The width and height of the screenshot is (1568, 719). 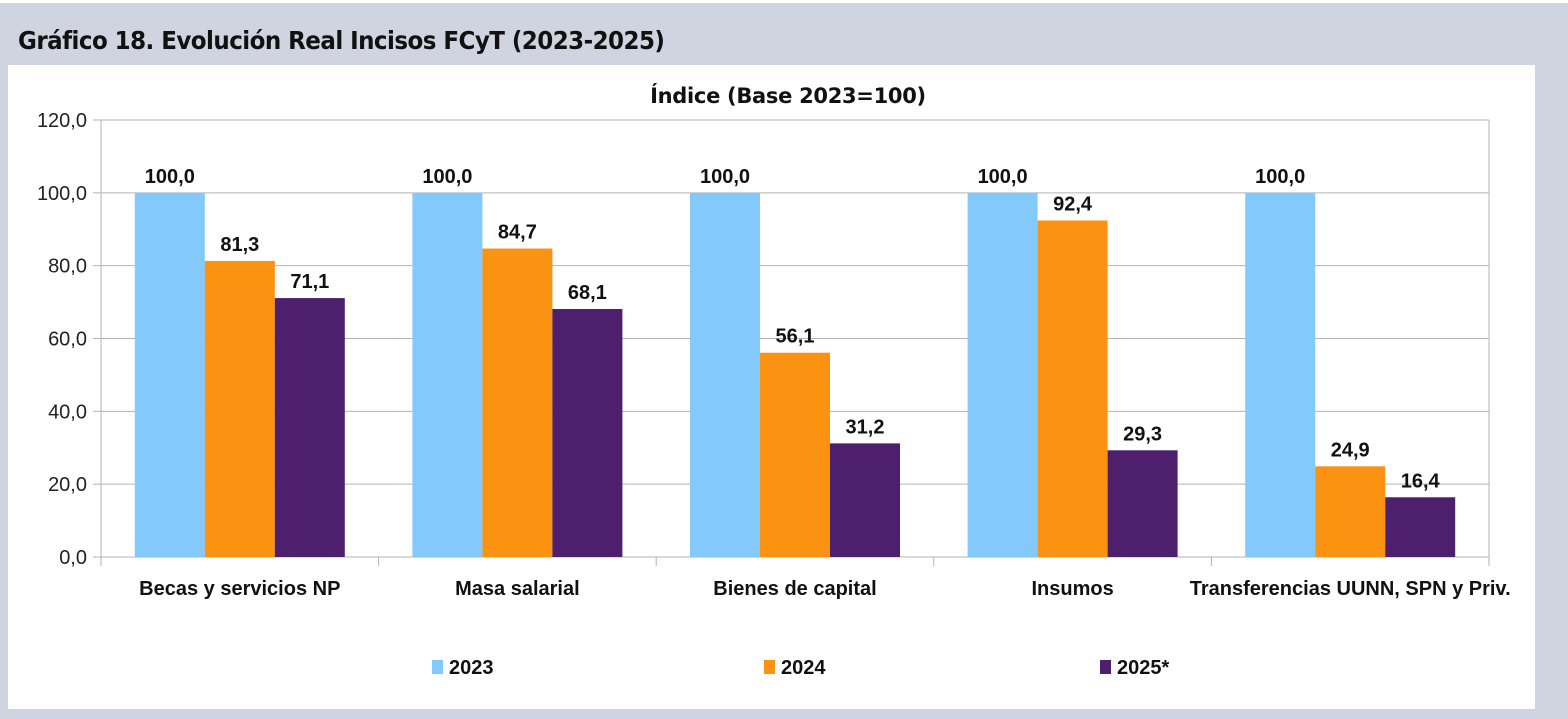 I want to click on x-tick-label: Bienes de capital, so click(x=794, y=589).